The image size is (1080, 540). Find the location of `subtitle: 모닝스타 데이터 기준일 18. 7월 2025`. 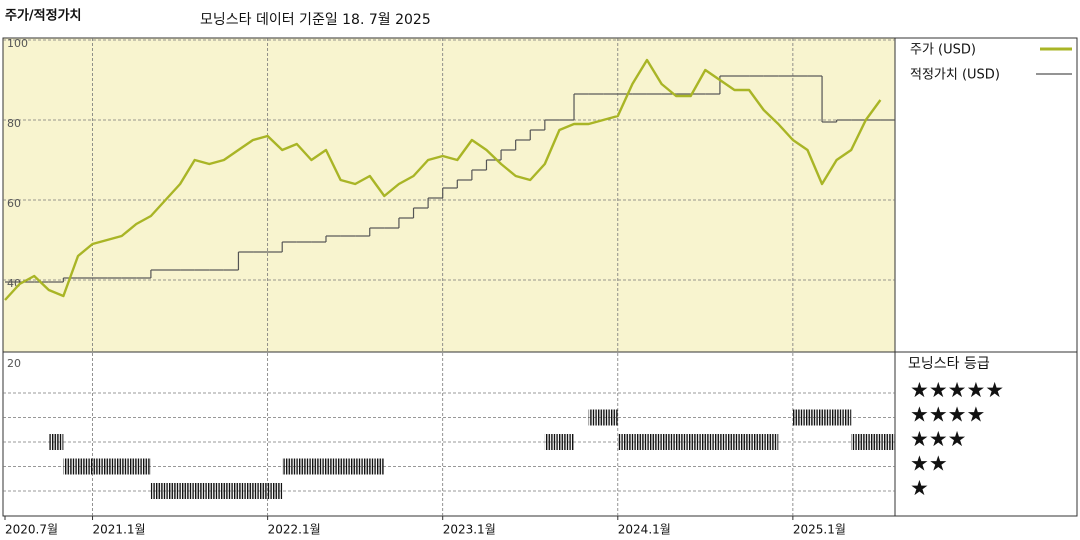

subtitle: 모닝스타 데이터 기준일 18. 7월 2025 is located at coordinates (315, 20).